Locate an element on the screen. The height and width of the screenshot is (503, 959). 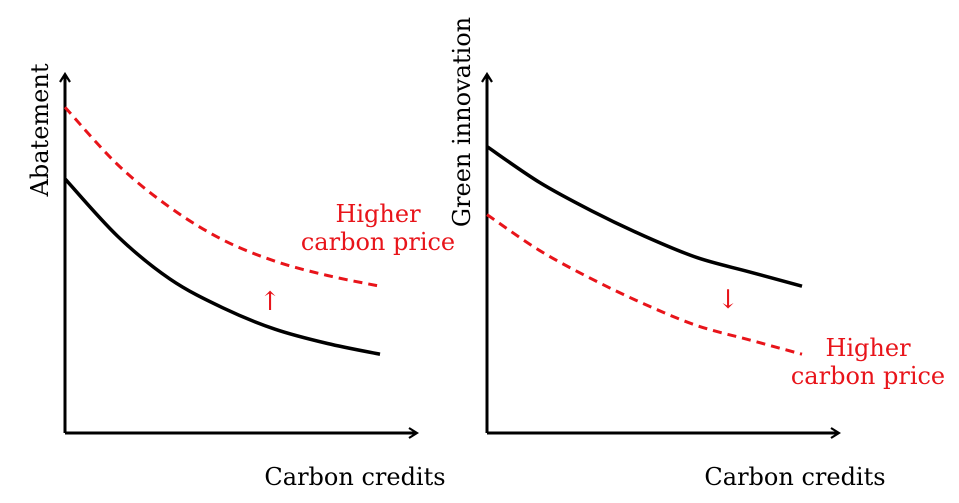
shift-arrow: ↑ is located at coordinates (270, 302).